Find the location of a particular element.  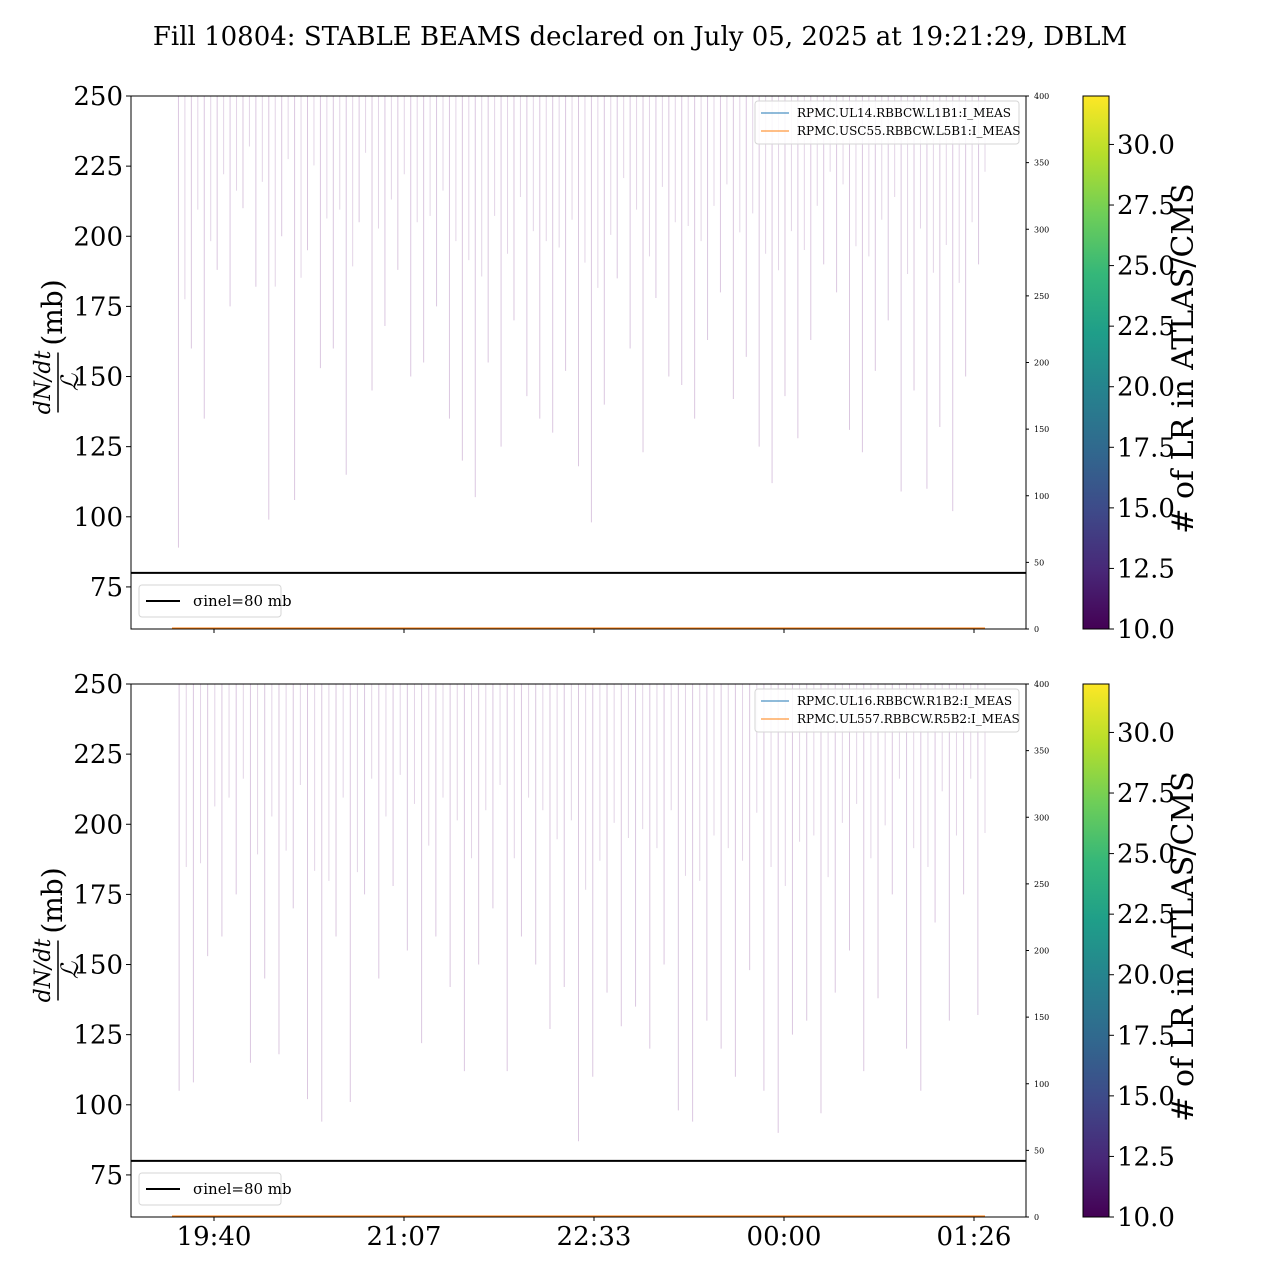

legend-entry: RPMC.UL16.RBBCW.R1B2:I_MEAS is located at coordinates (904, 701).